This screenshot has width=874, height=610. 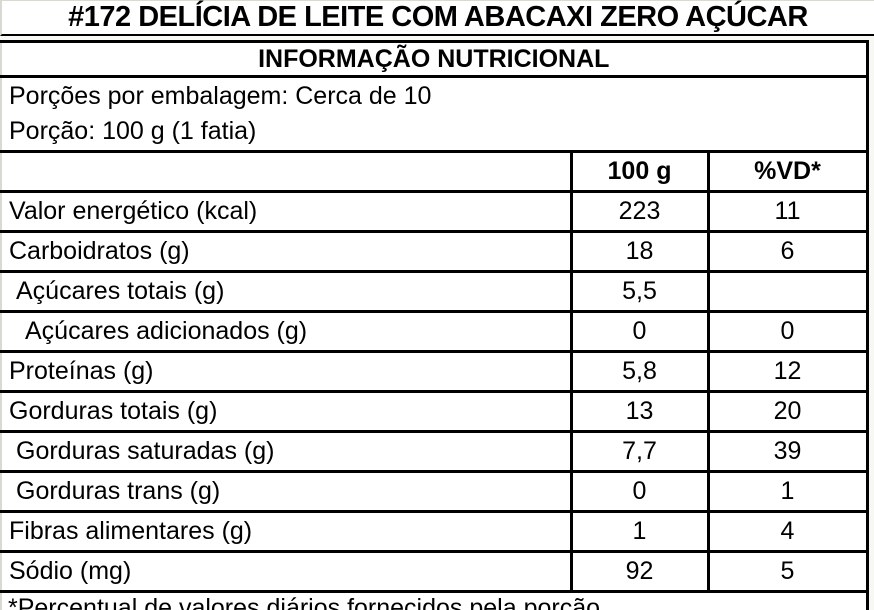 What do you see at coordinates (286, 371) in the screenshot?
I see `nutrient-name: Proteínas (g)` at bounding box center [286, 371].